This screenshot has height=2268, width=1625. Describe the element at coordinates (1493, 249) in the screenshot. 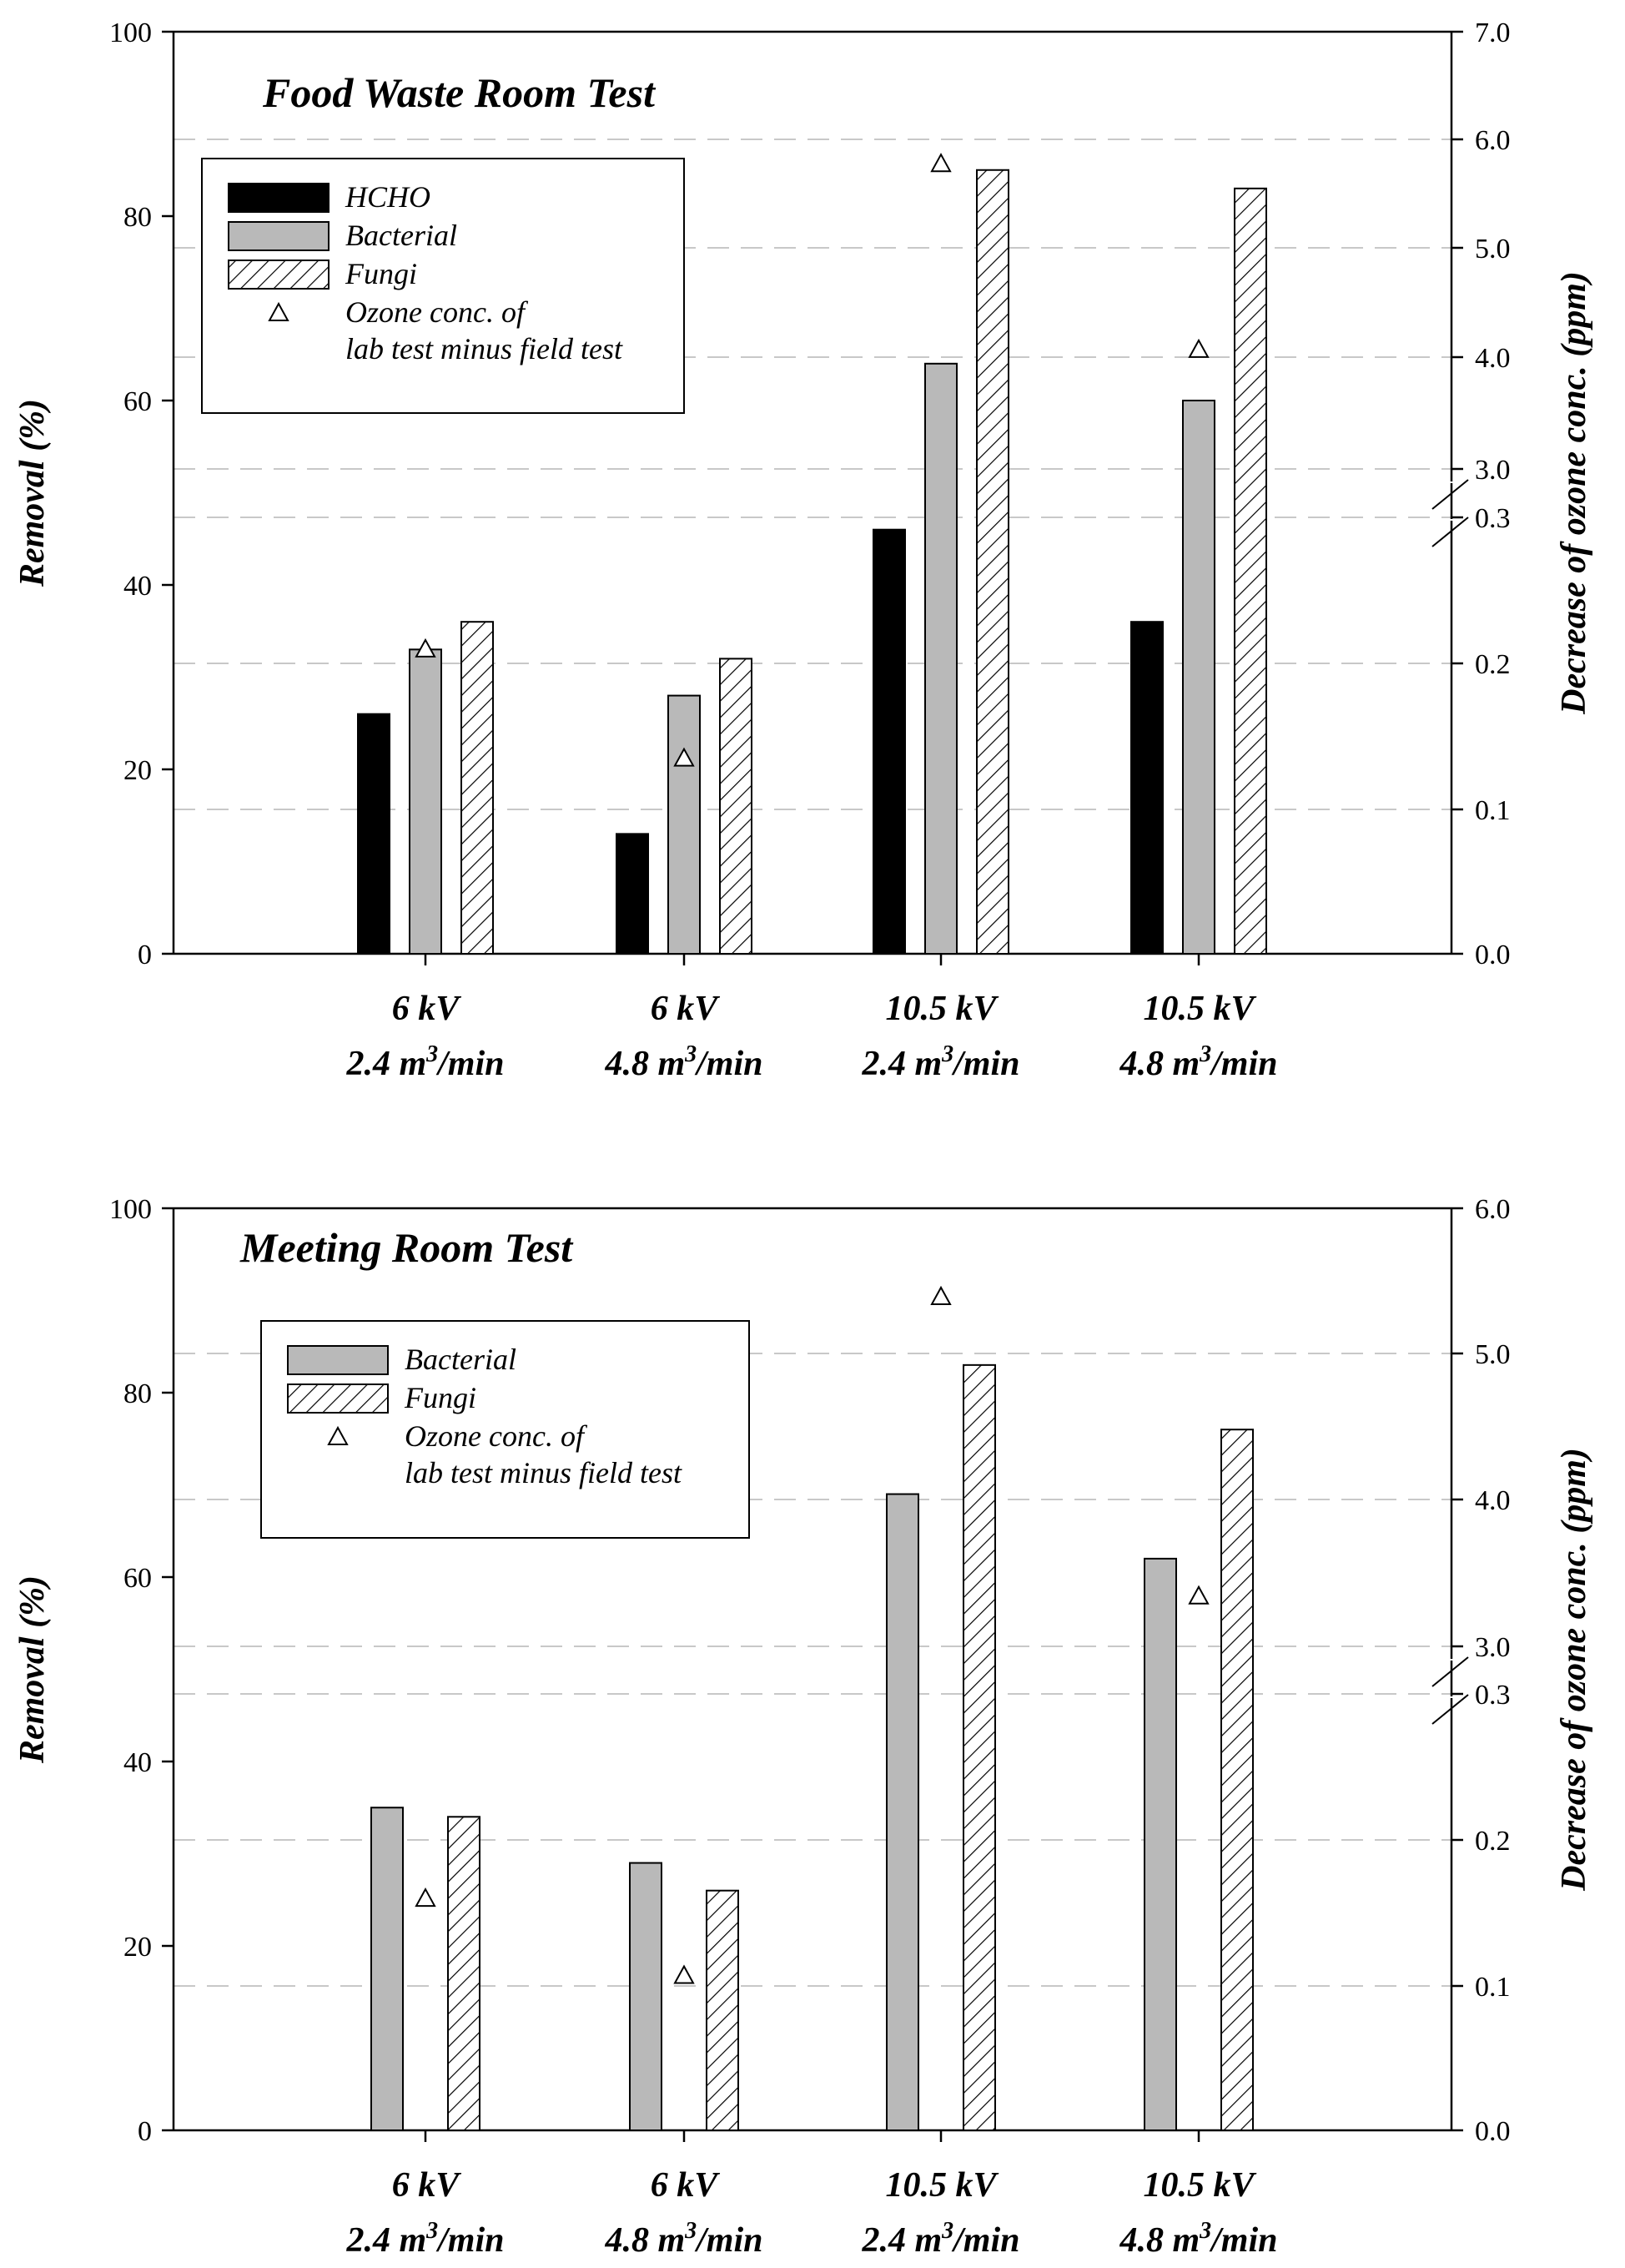

I see `y2-tick-label: 5.0` at that location.